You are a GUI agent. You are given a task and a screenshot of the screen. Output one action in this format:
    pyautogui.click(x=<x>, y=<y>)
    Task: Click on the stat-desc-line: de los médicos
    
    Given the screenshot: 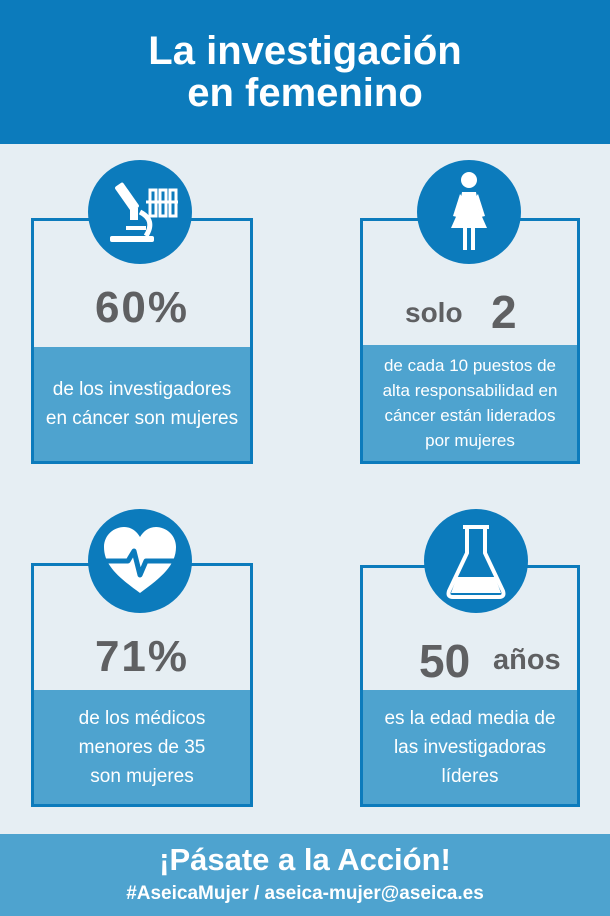 What is the action you would take?
    pyautogui.click(x=142, y=718)
    